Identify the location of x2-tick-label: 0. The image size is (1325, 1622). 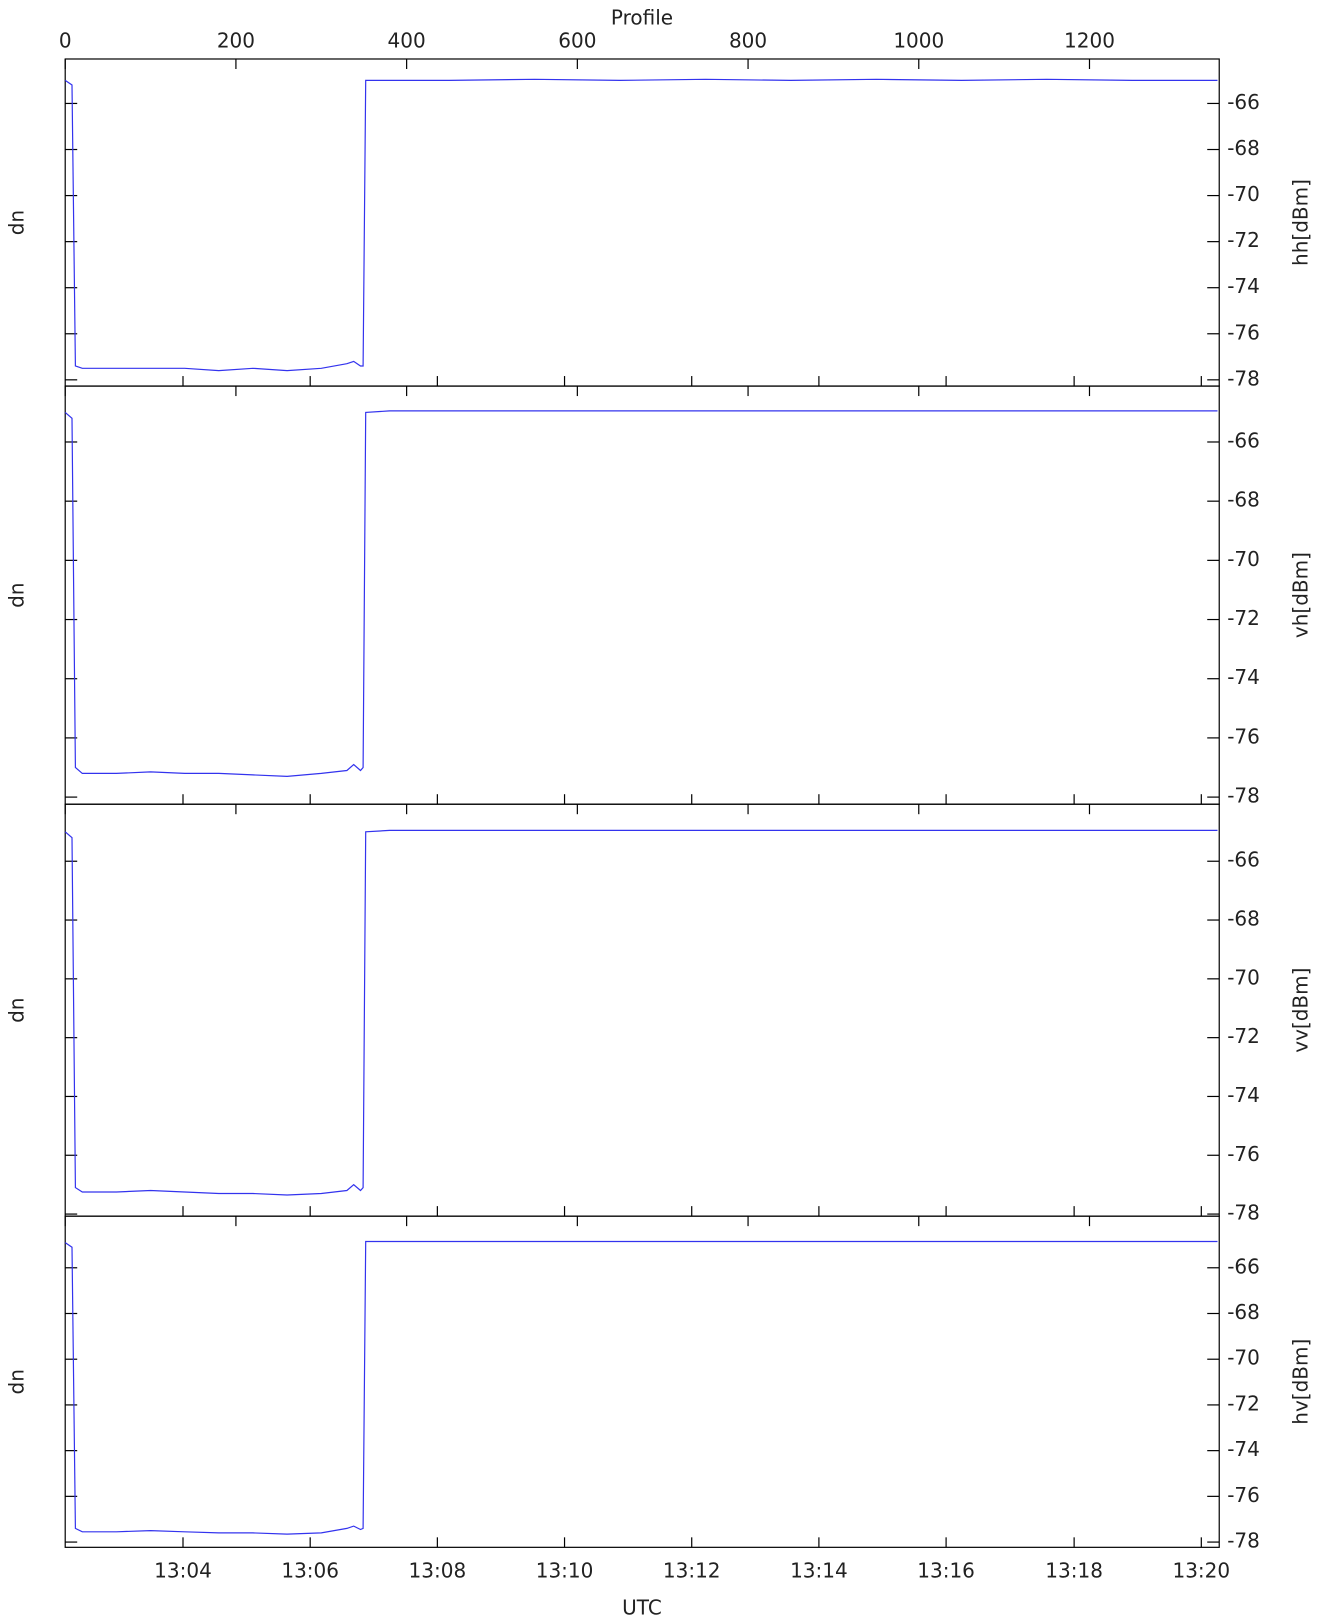
(65, 41).